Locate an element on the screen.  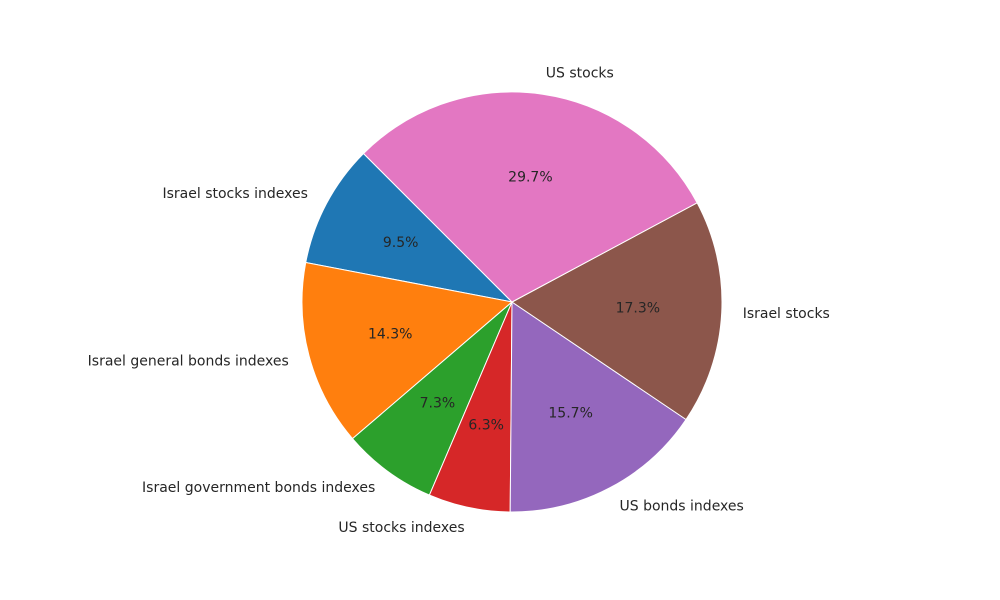
percent-label-us-bonds-indexes: 15.7% is located at coordinates (570, 414).